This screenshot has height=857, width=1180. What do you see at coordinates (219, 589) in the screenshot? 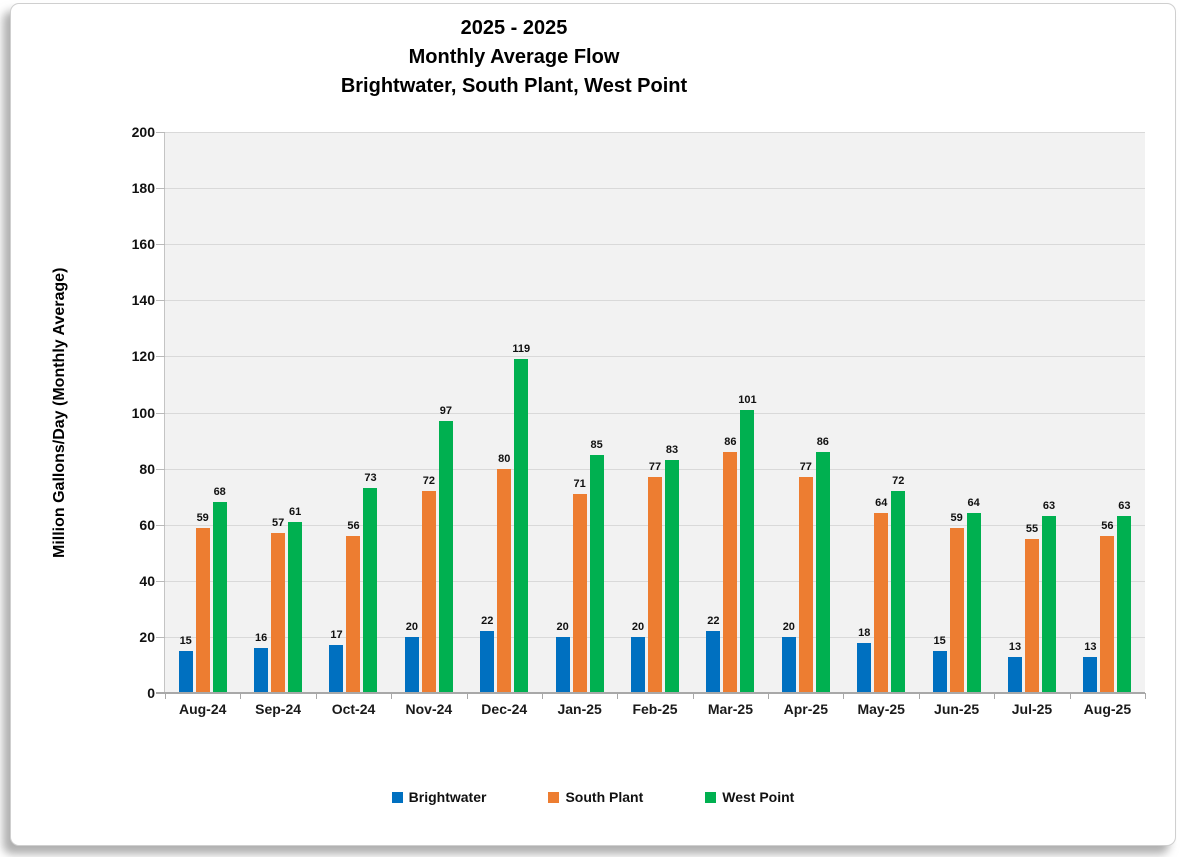
I see `bar-west-point: 68` at bounding box center [219, 589].